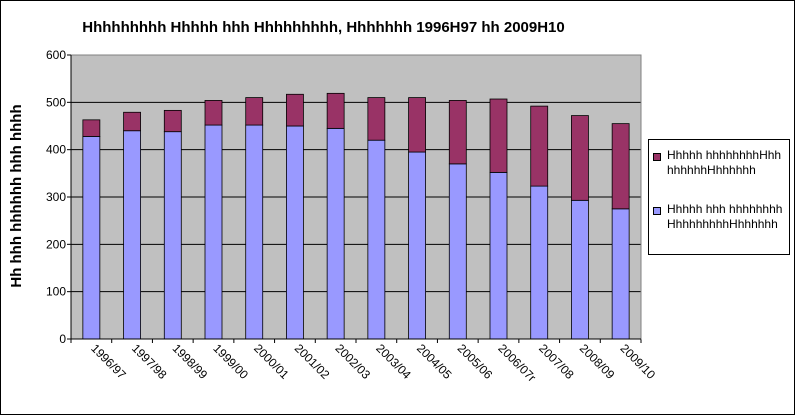 The width and height of the screenshot is (795, 415). Describe the element at coordinates (56, 244) in the screenshot. I see `y-tick-label: 200` at that location.